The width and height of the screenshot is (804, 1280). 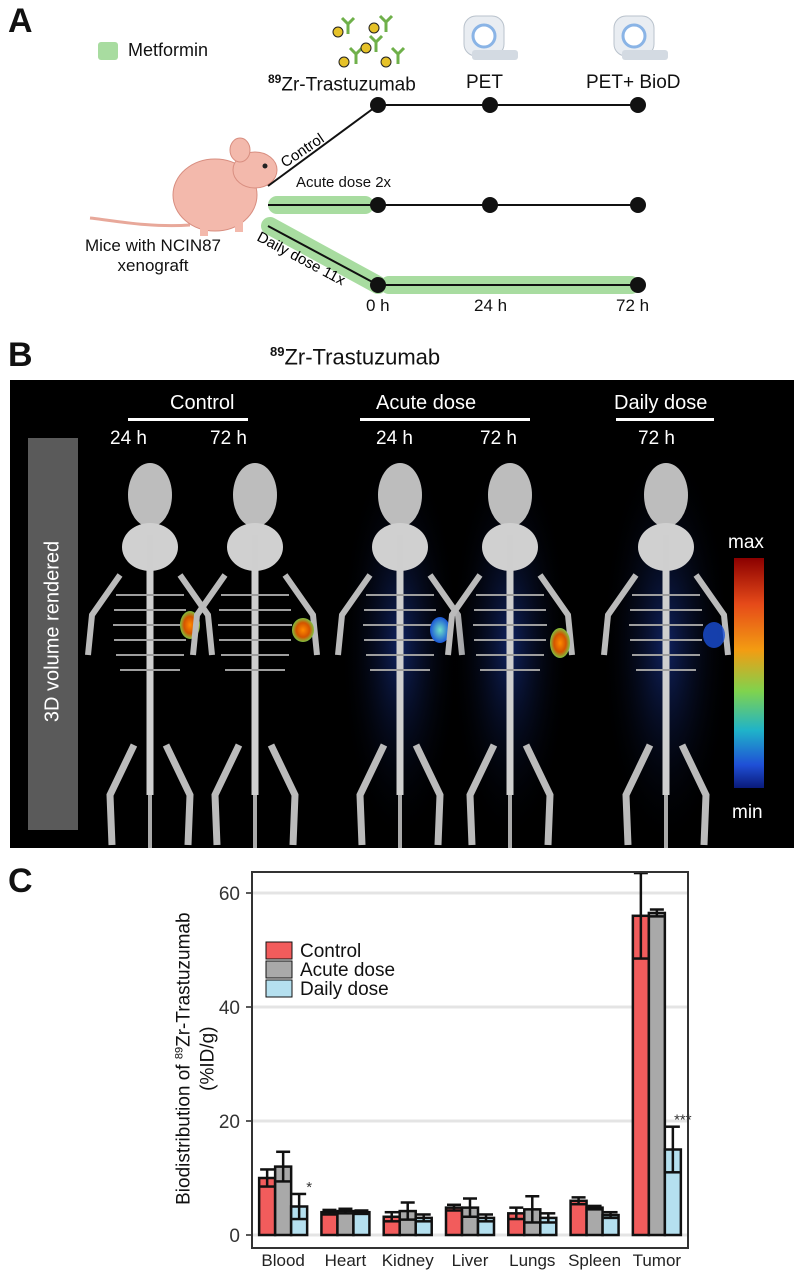 What do you see at coordinates (400, 646) in the screenshot?
I see `mouse-acute-24h` at bounding box center [400, 646].